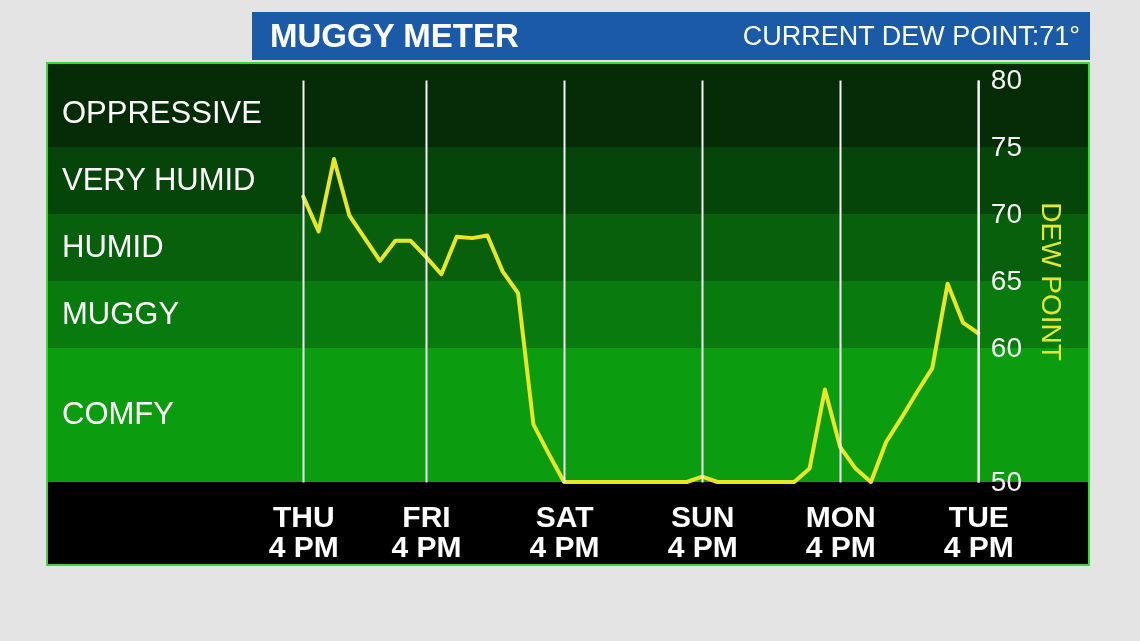 This screenshot has width=1140, height=641. Describe the element at coordinates (426, 531) in the screenshot. I see `x-tick-label: FRI 4 PM` at that location.